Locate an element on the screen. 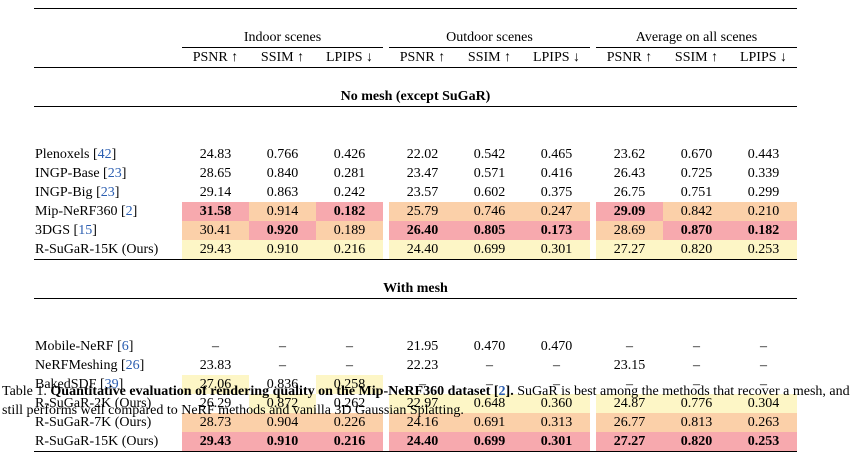 This screenshot has width=862, height=471. method-name: R-SuGaR-15K (Ours) is located at coordinates (108, 442).